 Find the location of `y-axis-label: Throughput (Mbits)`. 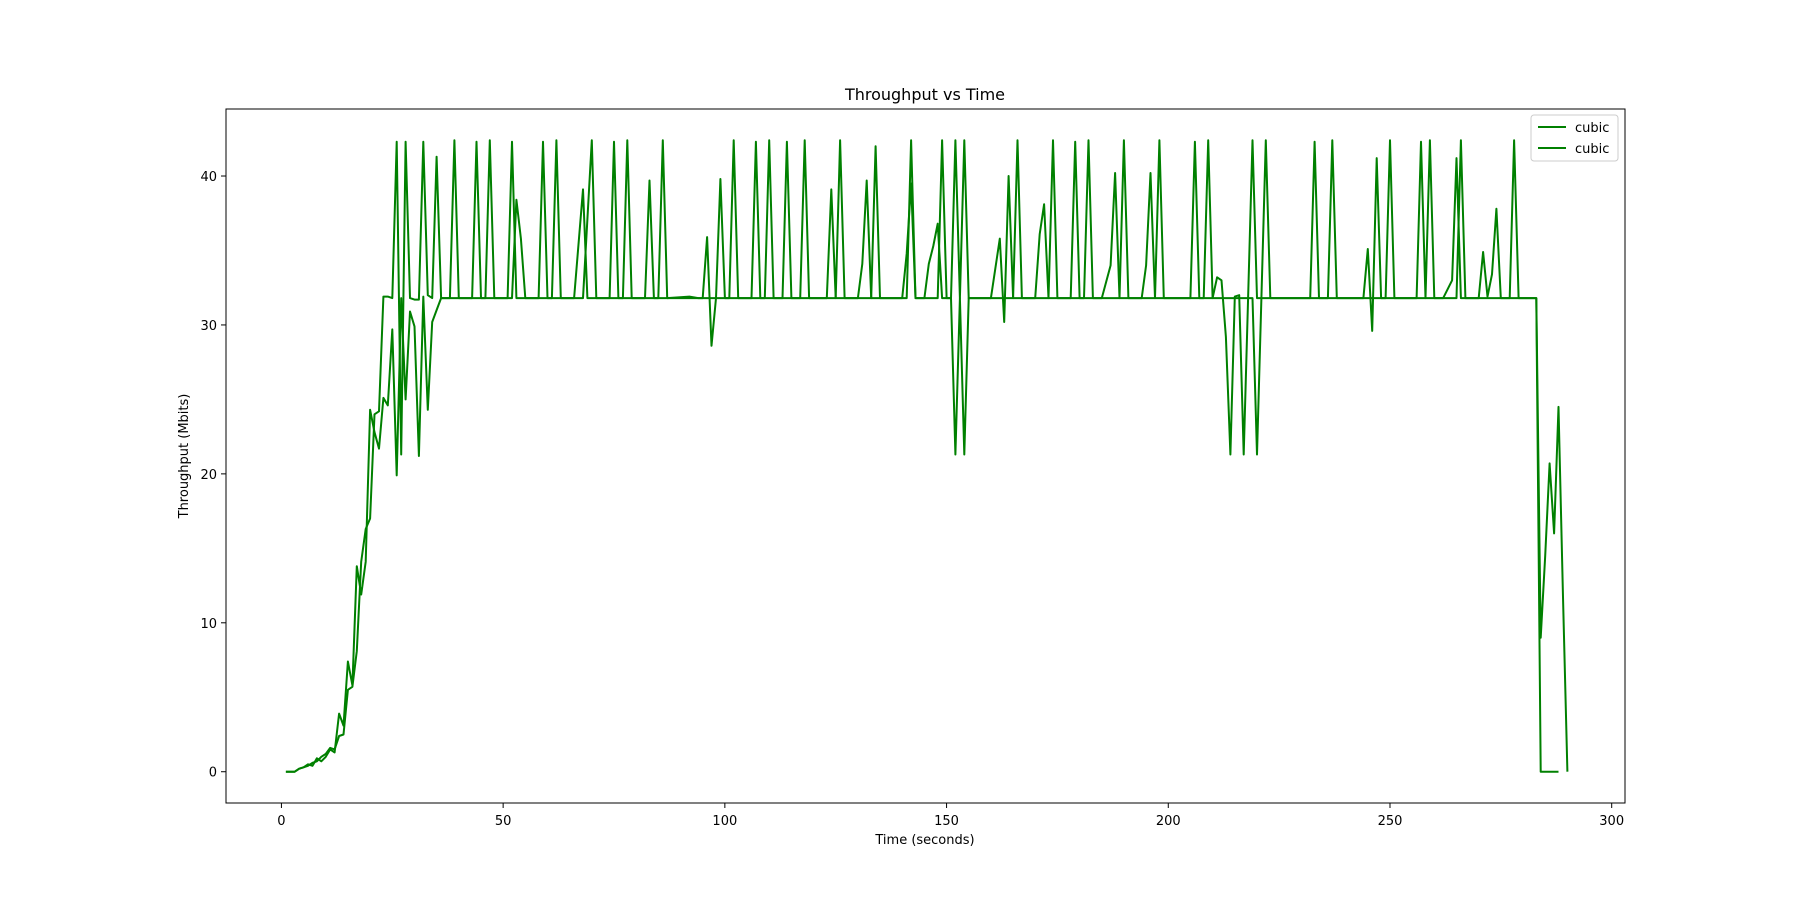

y-axis-label: Throughput (Mbits) is located at coordinates (184, 457).